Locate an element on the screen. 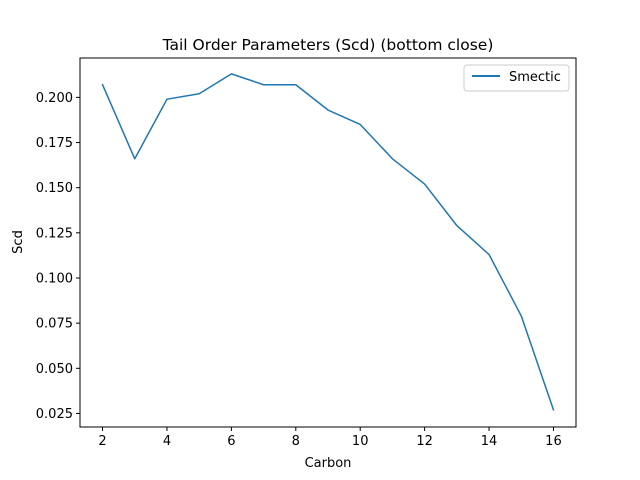  legend-label: Smectic is located at coordinates (535, 77).